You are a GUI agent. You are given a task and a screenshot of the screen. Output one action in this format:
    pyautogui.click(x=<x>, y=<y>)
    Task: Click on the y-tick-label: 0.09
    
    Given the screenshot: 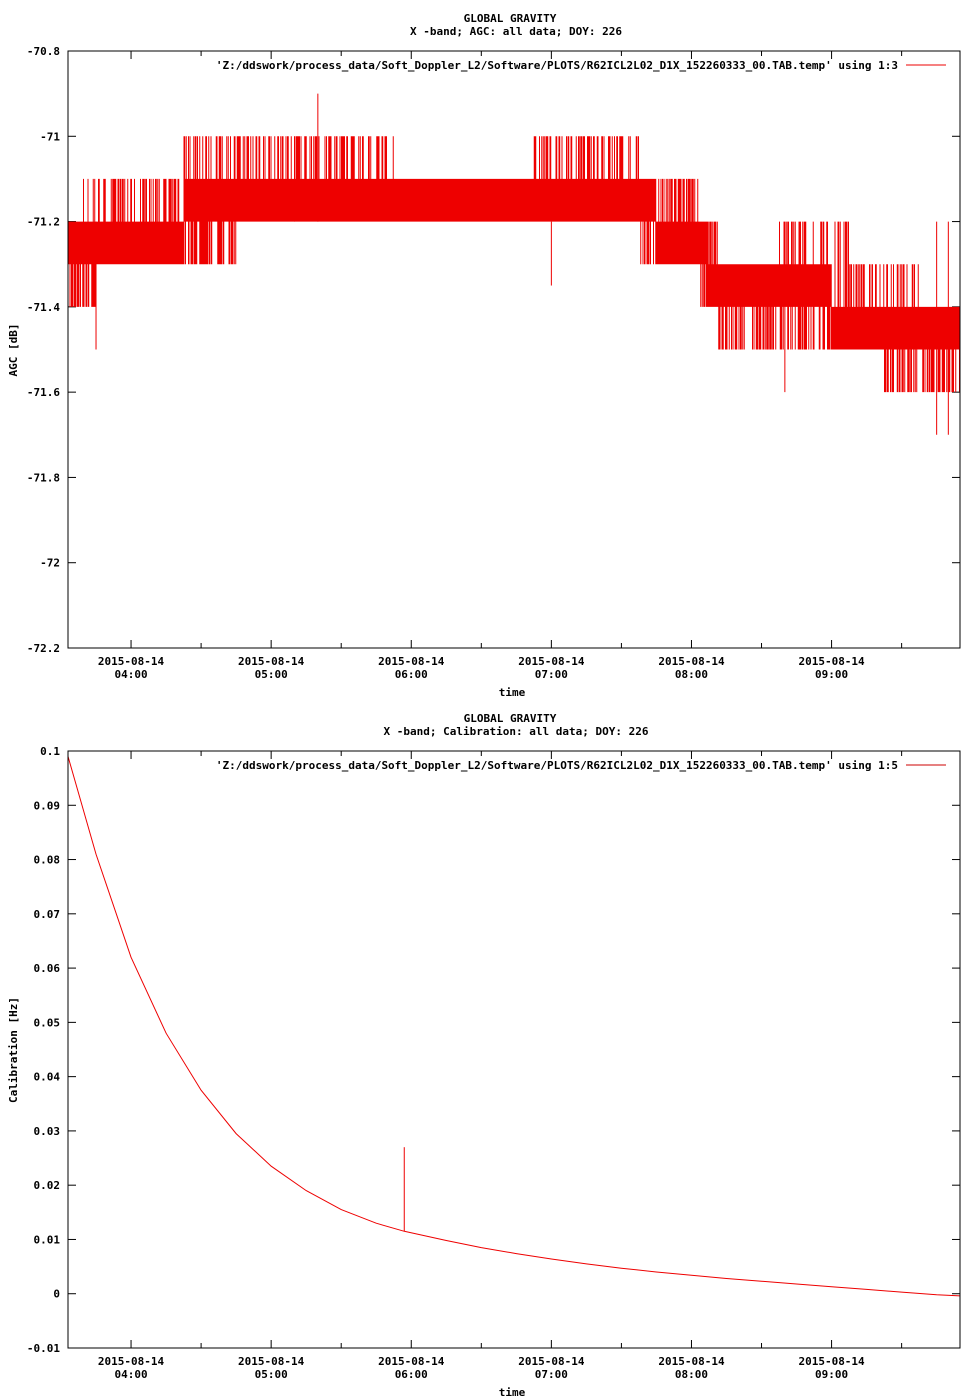 What is the action you would take?
    pyautogui.click(x=47, y=805)
    